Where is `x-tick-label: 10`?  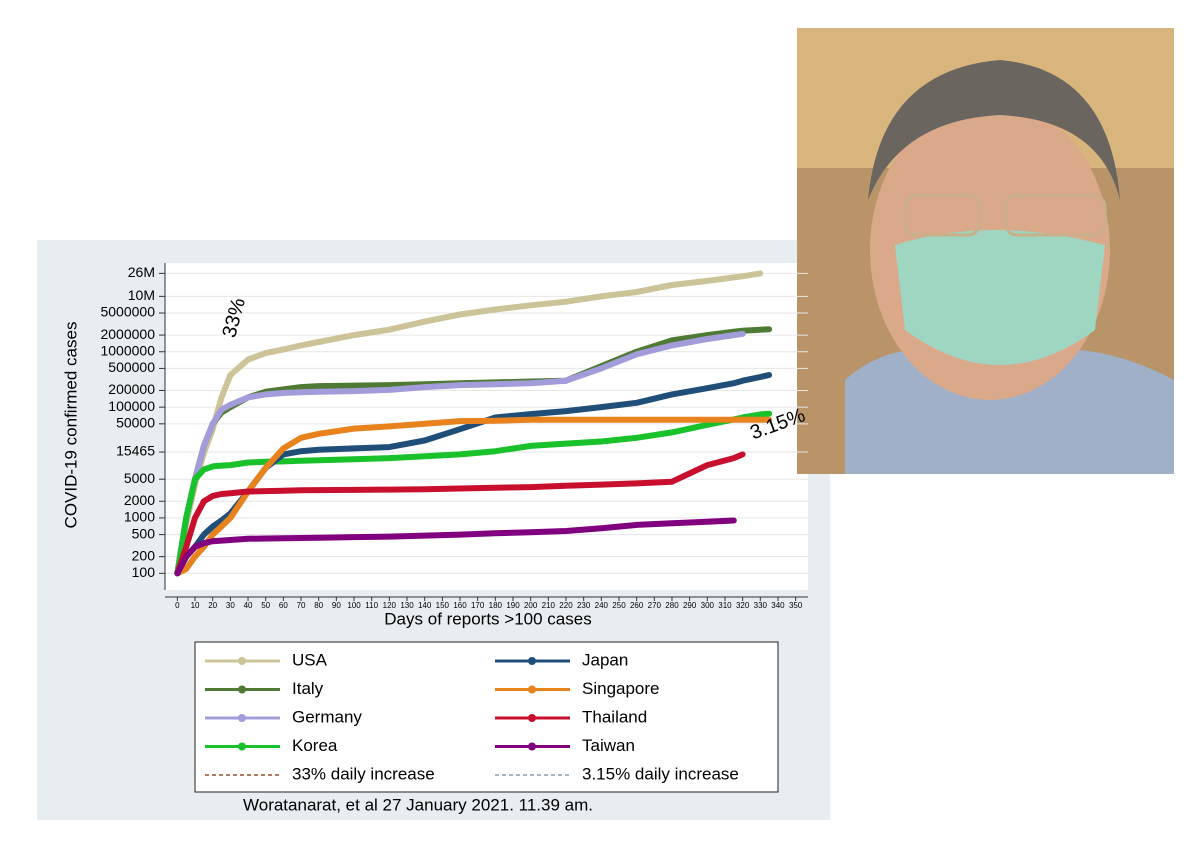
x-tick-label: 10 is located at coordinates (195, 605).